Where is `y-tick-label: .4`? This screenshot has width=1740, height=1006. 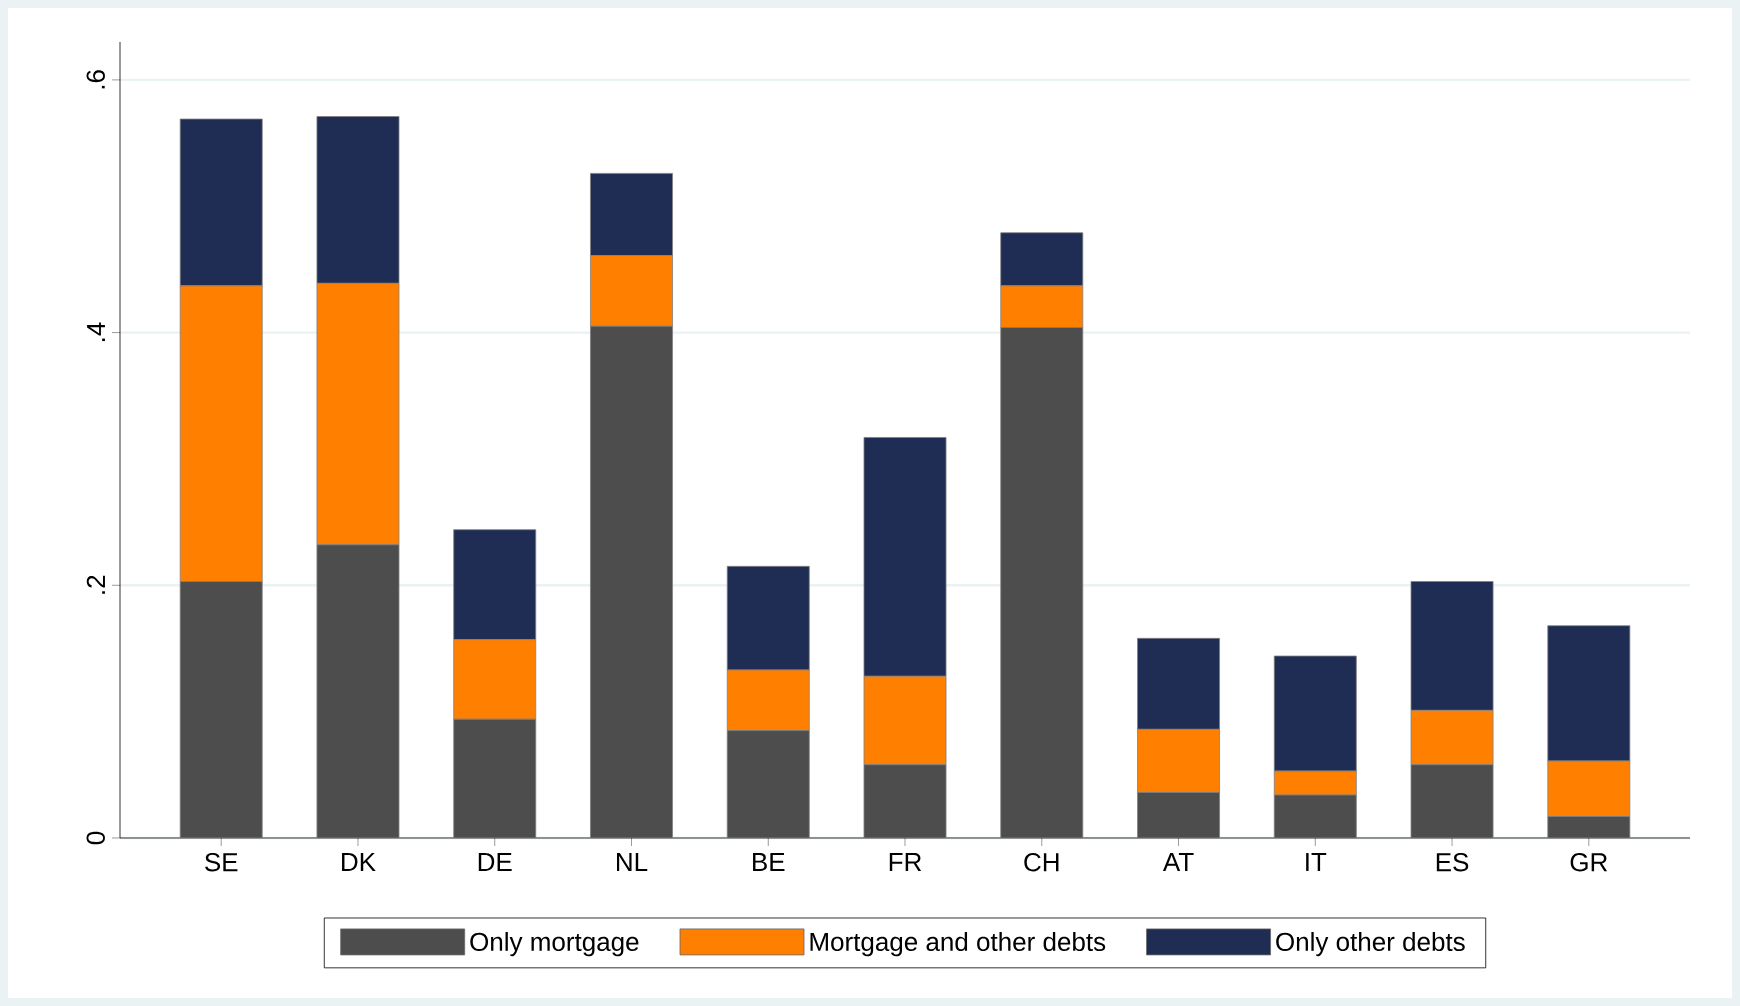
y-tick-label: .4 is located at coordinates (96, 332).